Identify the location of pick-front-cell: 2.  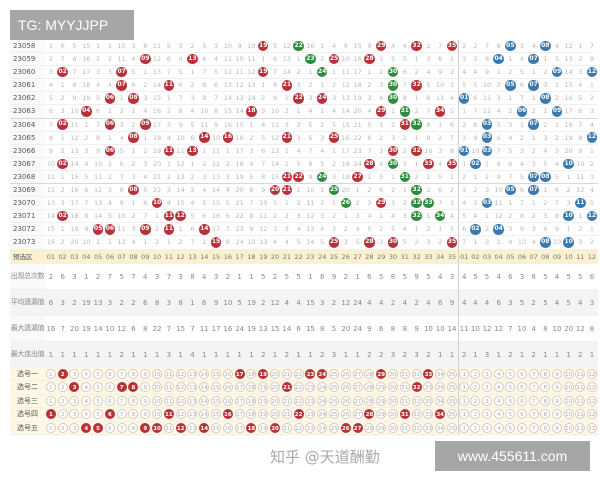
(62, 388).